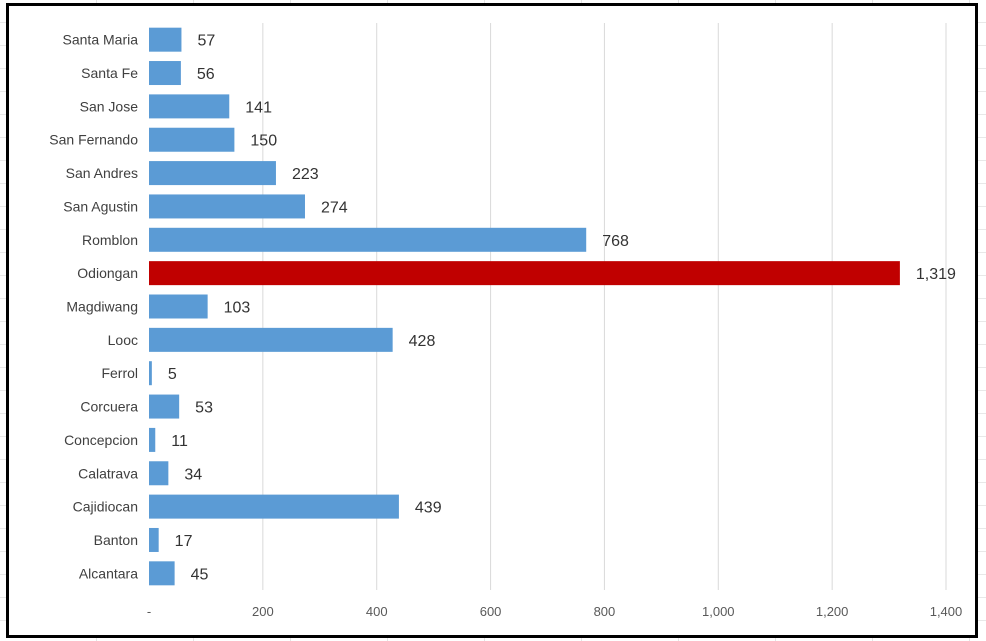  I want to click on category-label: San Andres, so click(102, 173).